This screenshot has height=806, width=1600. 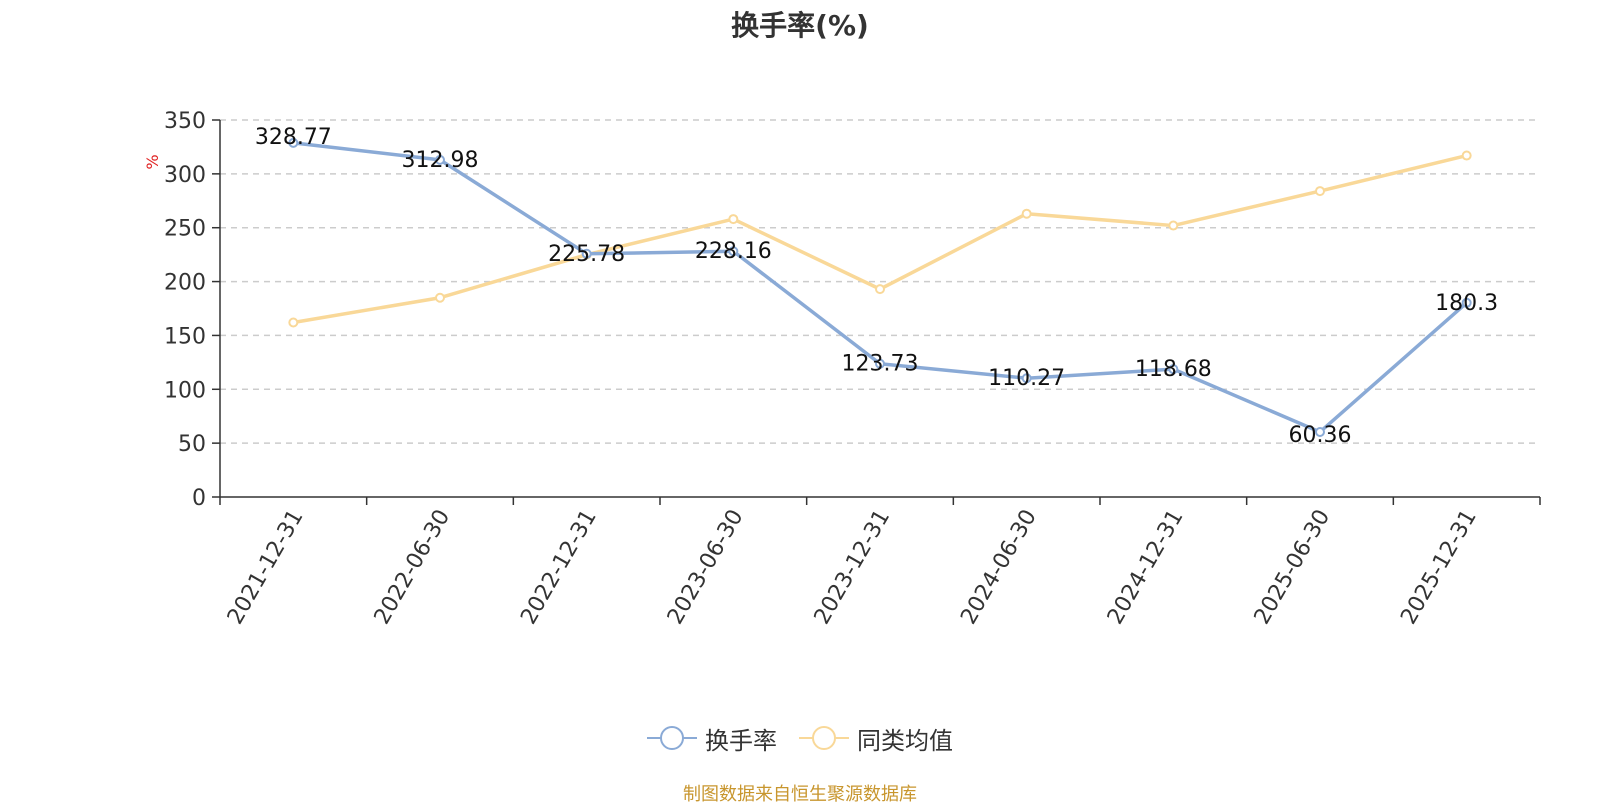 What do you see at coordinates (185, 390) in the screenshot?
I see `y-tick-label: 100` at bounding box center [185, 390].